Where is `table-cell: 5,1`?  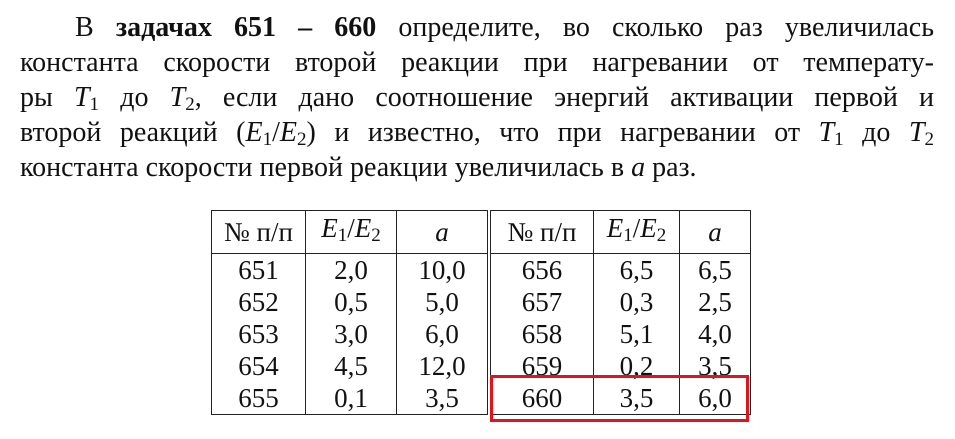 table-cell: 5,1 is located at coordinates (636, 334).